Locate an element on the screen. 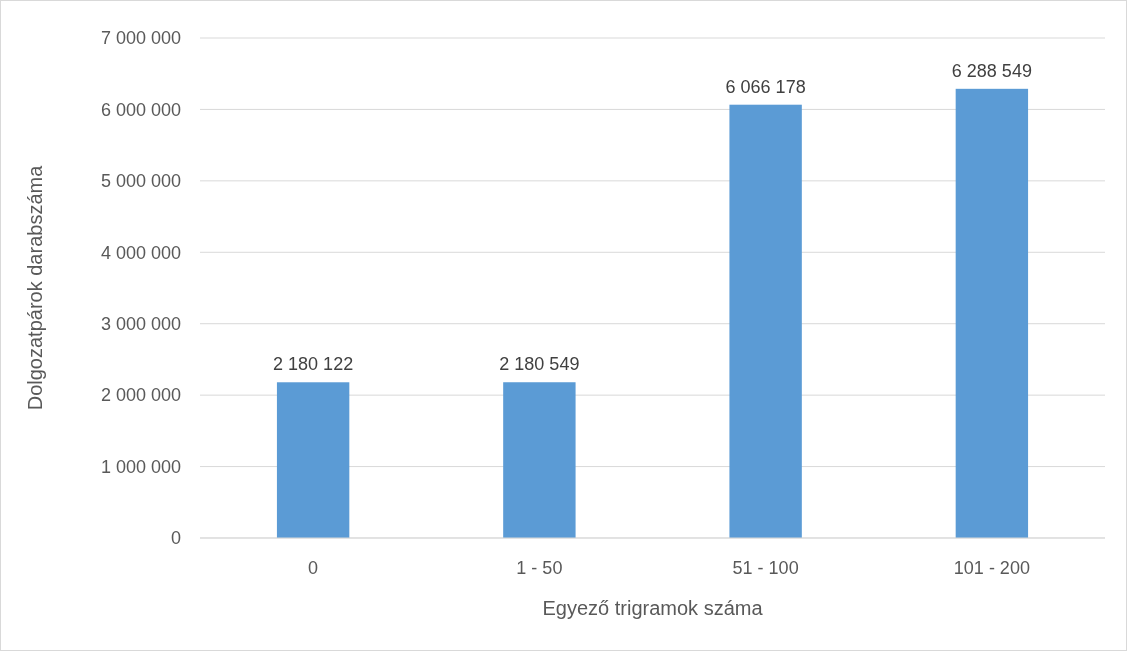  x-tick-label: 51 - 100 is located at coordinates (765, 568).